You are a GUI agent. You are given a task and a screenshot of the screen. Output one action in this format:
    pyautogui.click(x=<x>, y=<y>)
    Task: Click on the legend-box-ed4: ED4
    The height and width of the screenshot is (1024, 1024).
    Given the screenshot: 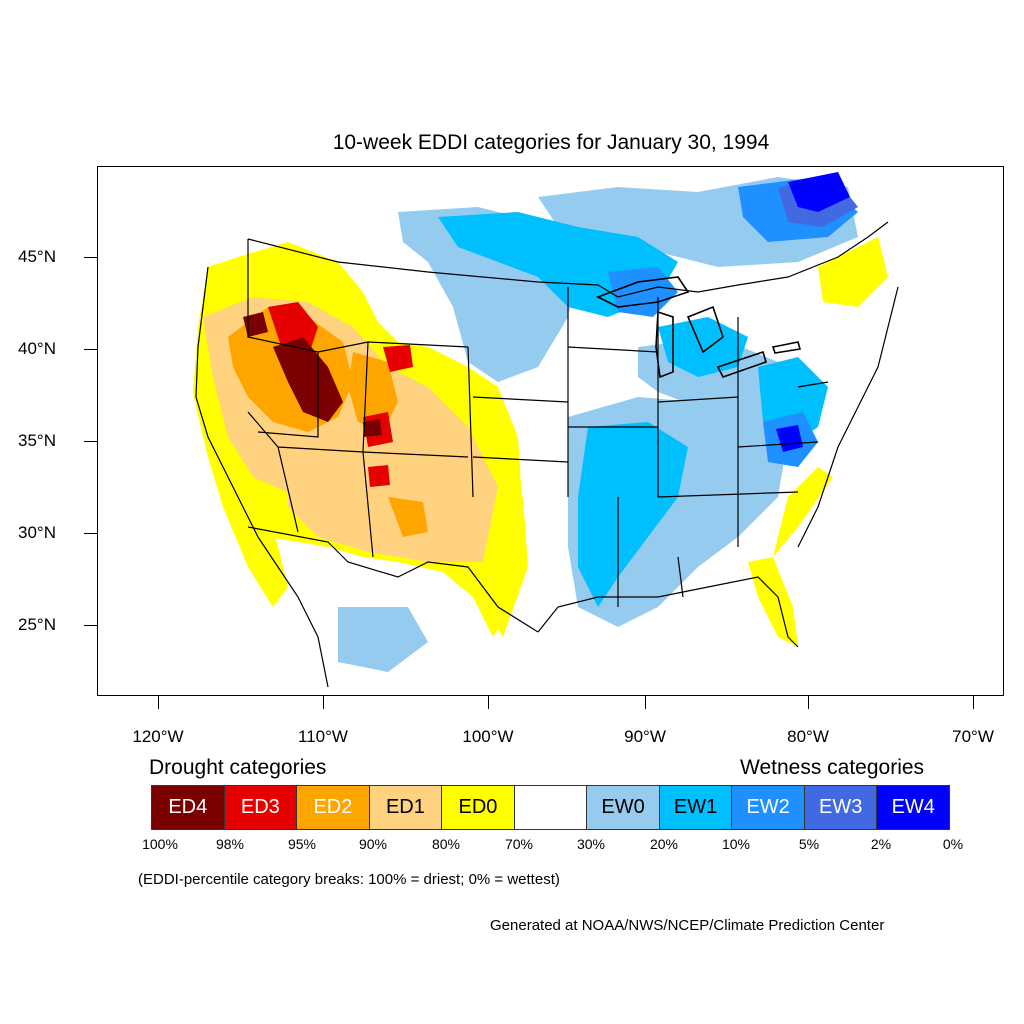 What is the action you would take?
    pyautogui.click(x=188, y=807)
    